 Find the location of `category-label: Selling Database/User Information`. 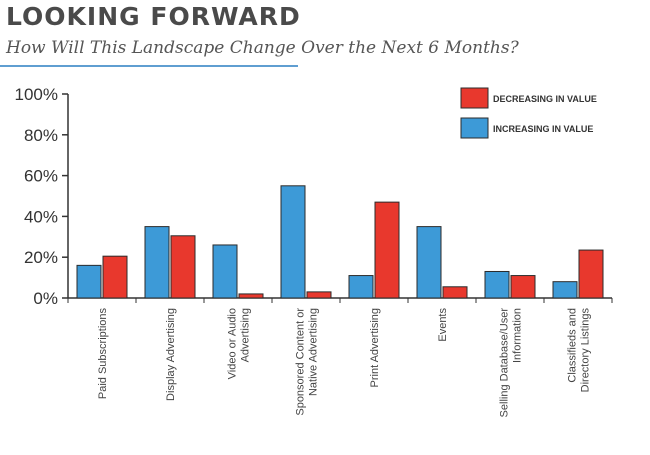

category-label: Selling Database/User Information is located at coordinates (511, 363).